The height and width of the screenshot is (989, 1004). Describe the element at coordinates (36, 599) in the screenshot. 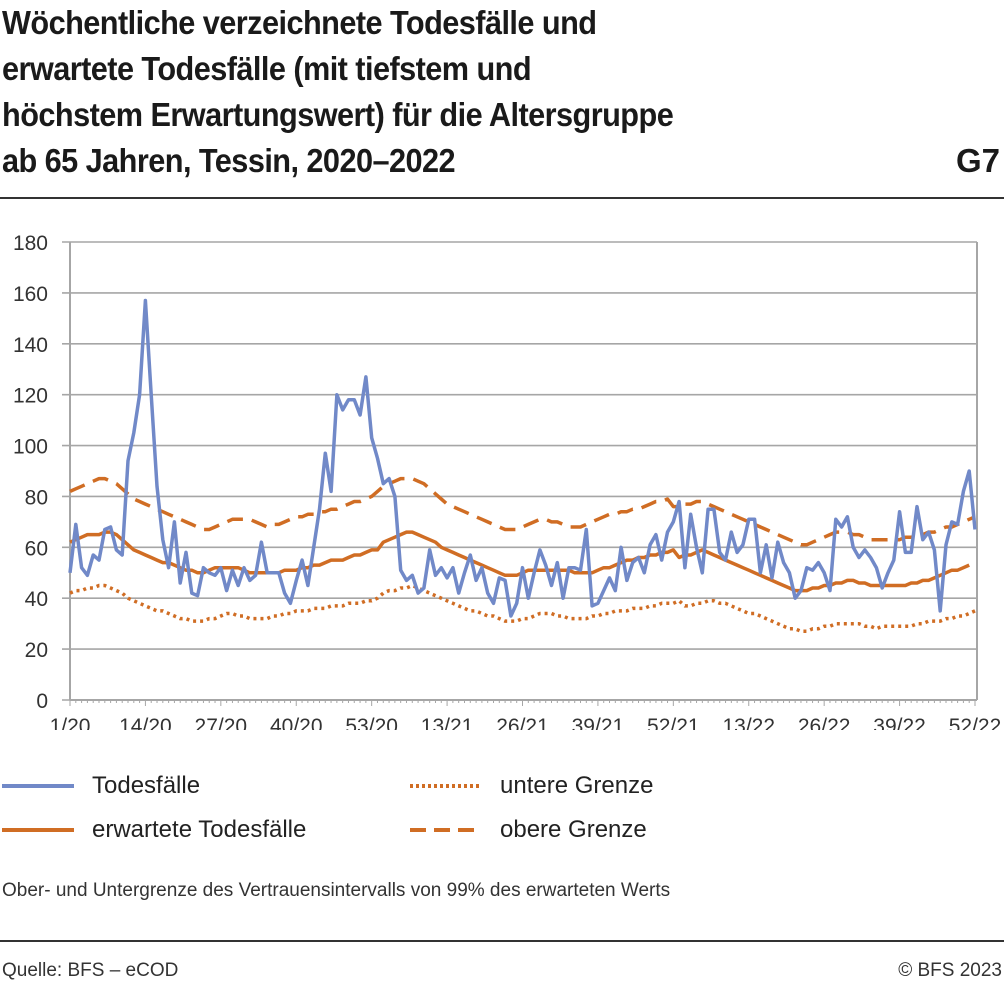

I see `y-tick-label: 40` at that location.